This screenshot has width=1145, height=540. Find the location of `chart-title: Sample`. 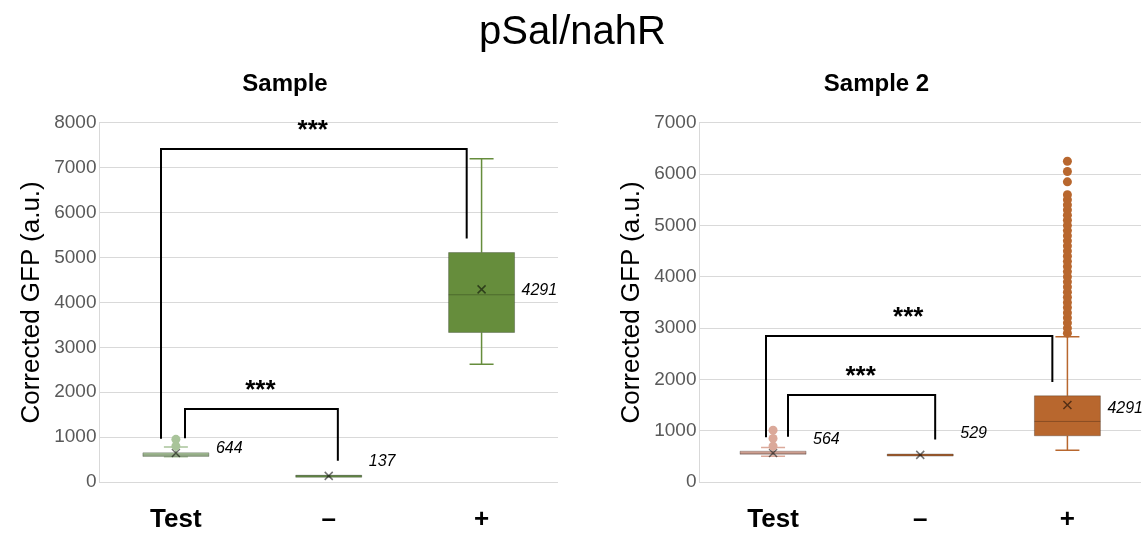

chart-title: Sample is located at coordinates (285, 83).